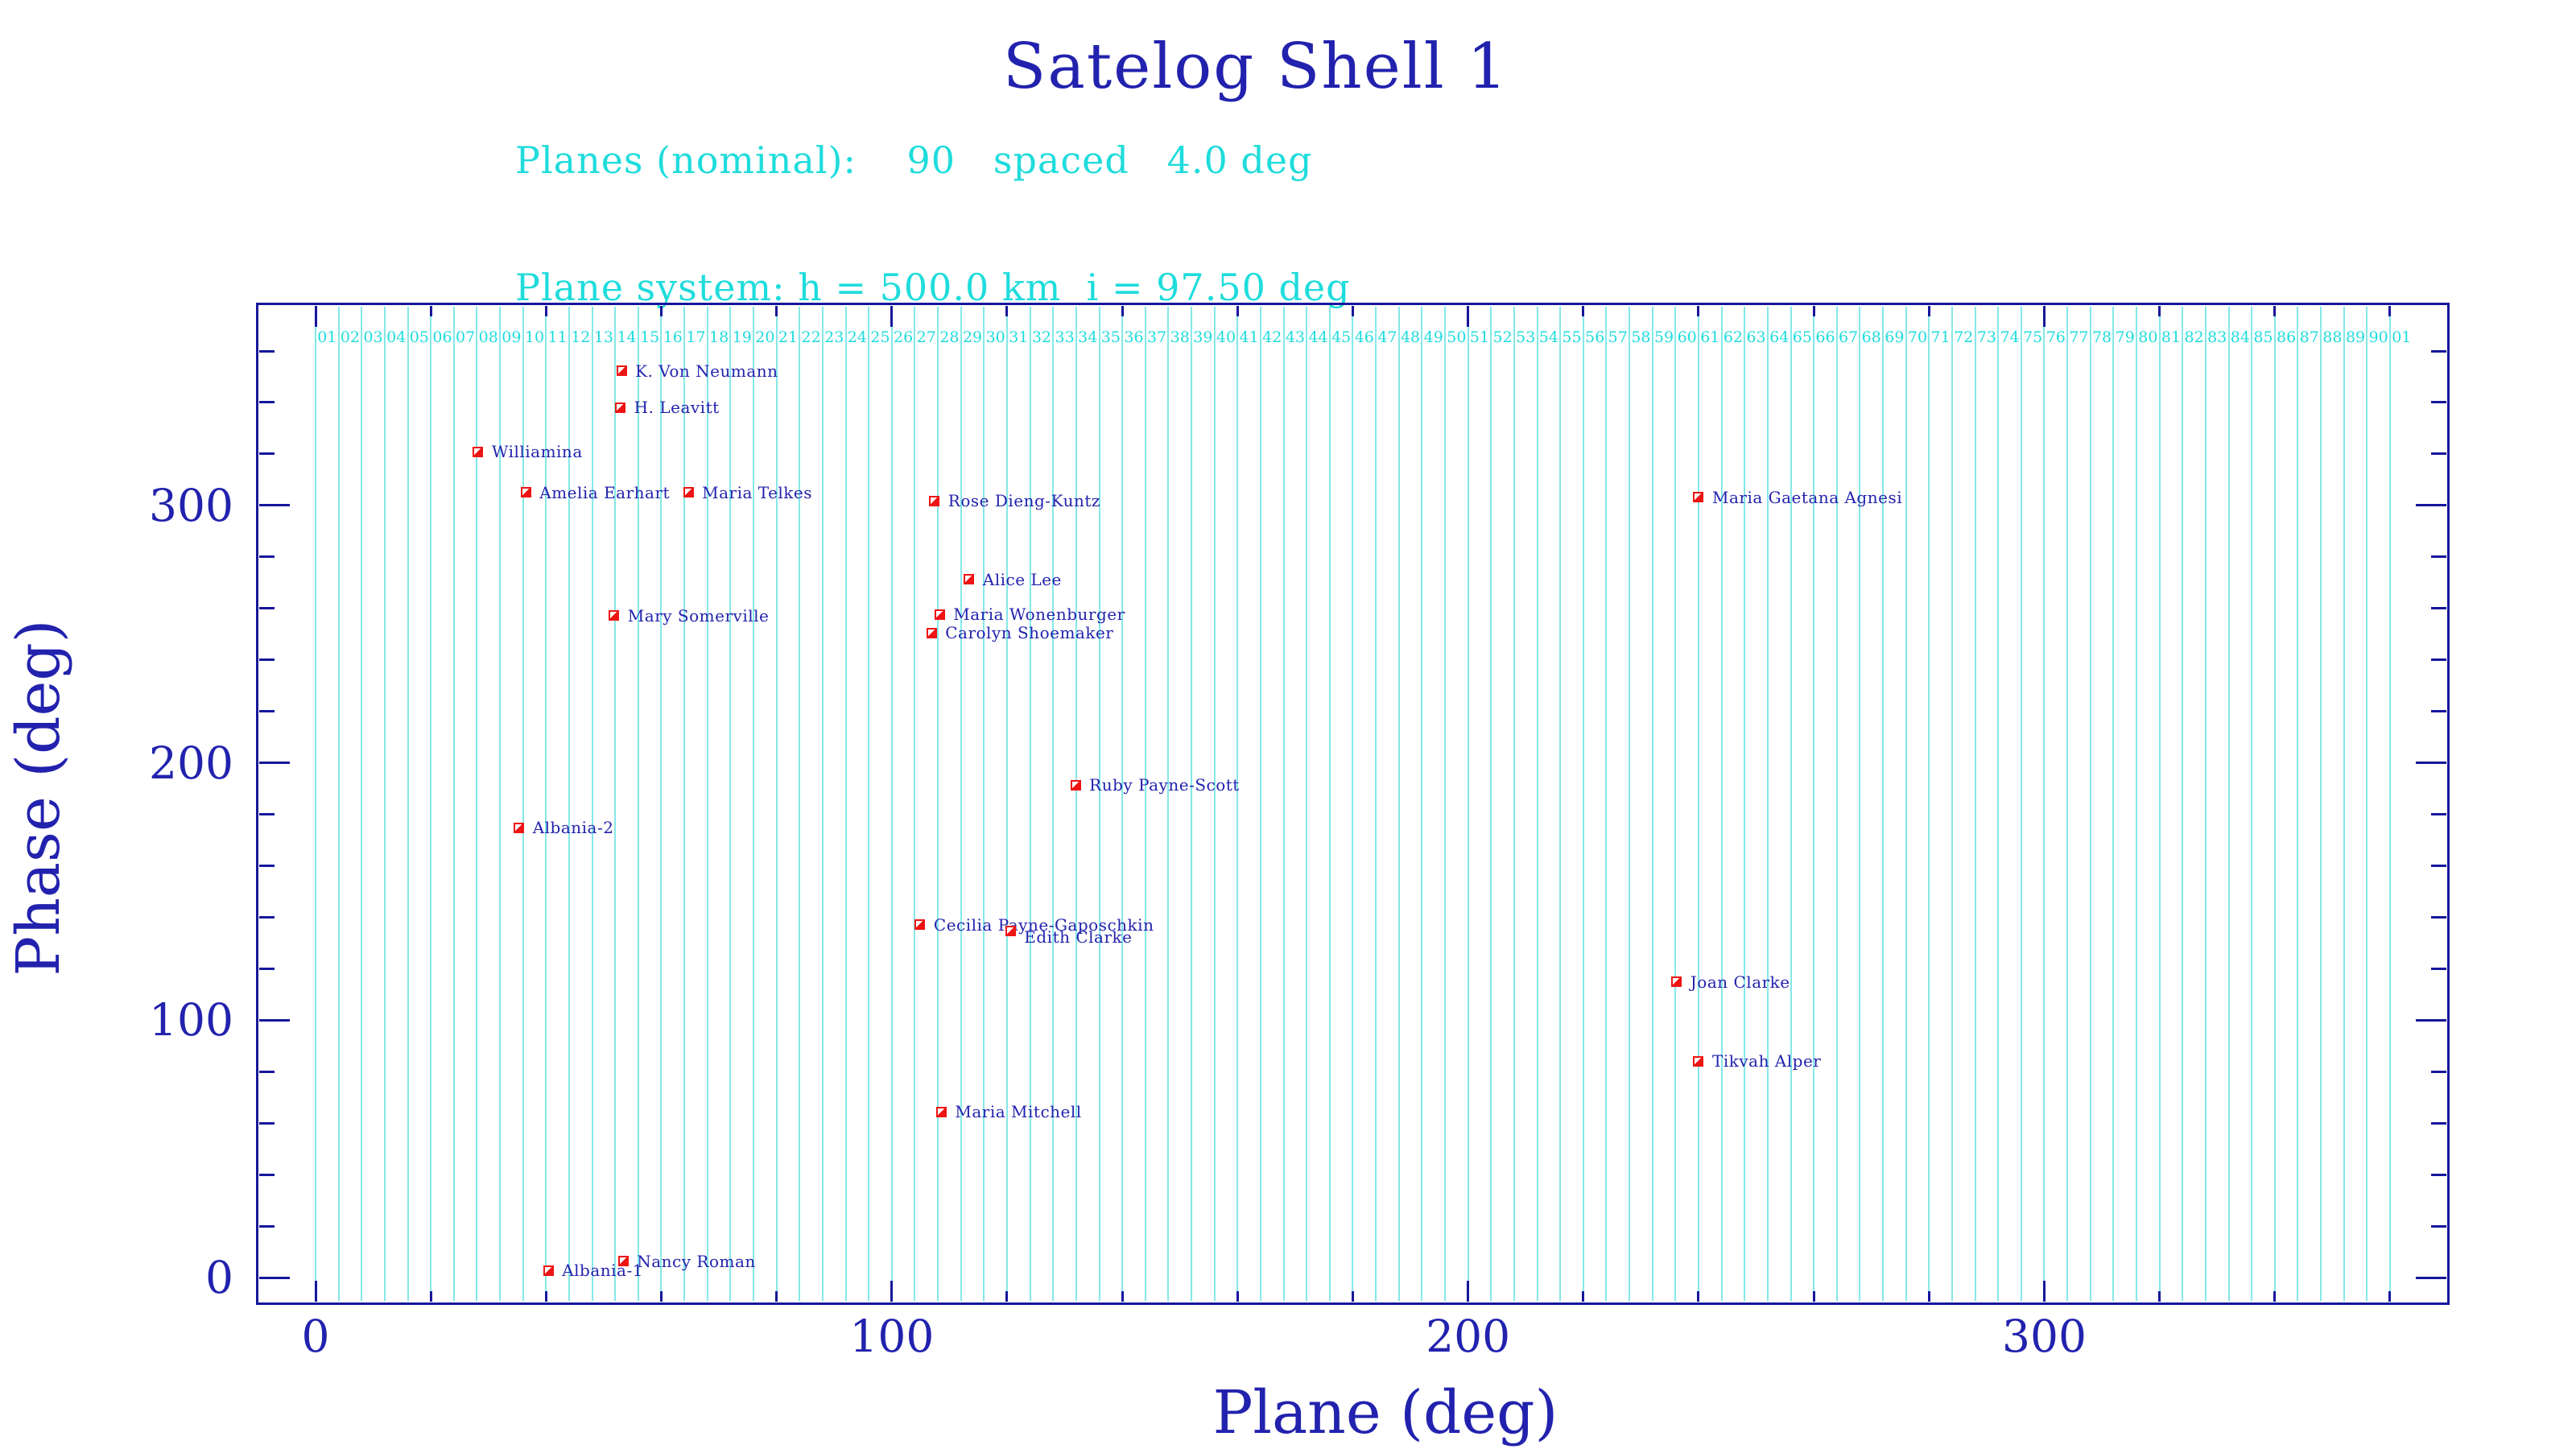 This screenshot has height=1449, width=2576. What do you see at coordinates (2125, 337) in the screenshot?
I see `plane-number-label: 79` at bounding box center [2125, 337].